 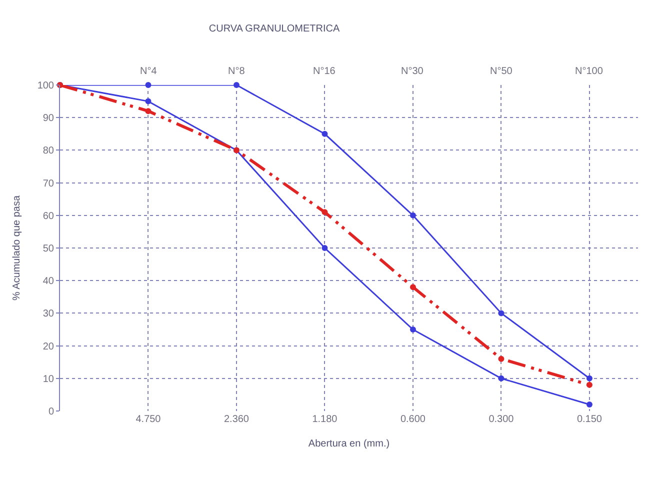 What do you see at coordinates (48, 314) in the screenshot?
I see `y-tick-label: 30` at bounding box center [48, 314].